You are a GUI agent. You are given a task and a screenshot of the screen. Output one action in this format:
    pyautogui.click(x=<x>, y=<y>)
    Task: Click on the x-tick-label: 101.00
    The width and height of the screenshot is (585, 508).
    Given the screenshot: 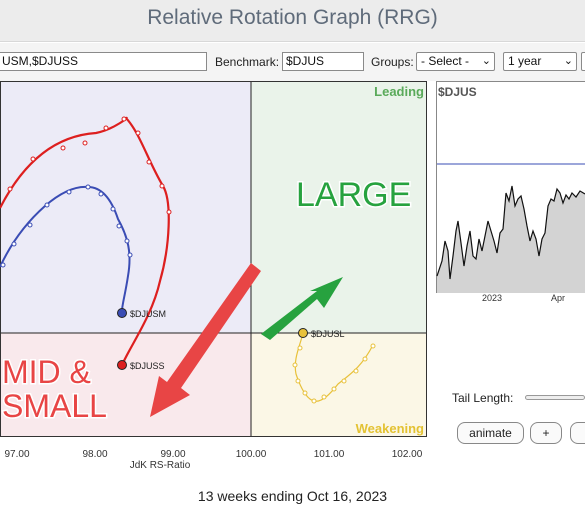 What is the action you would take?
    pyautogui.click(x=329, y=454)
    